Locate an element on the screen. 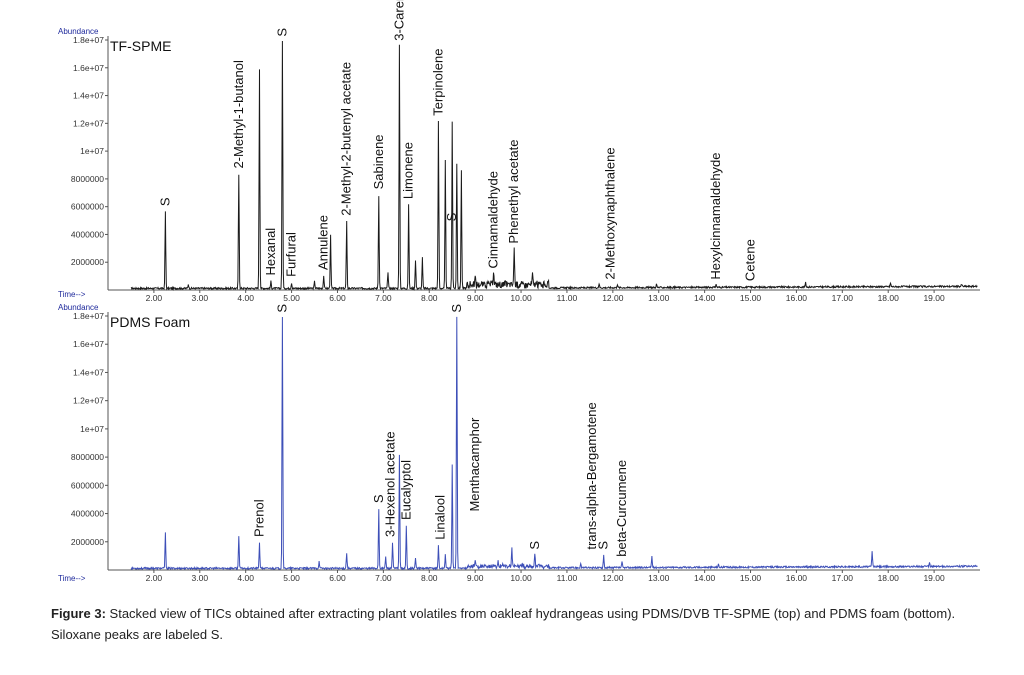  peak-label: Terpinolene is located at coordinates (437, 82).